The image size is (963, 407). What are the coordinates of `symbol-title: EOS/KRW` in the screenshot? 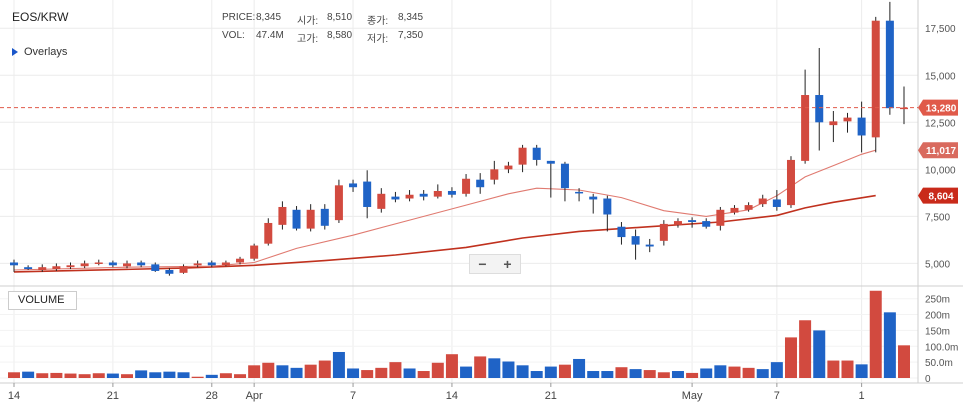 It's located at (40, 17).